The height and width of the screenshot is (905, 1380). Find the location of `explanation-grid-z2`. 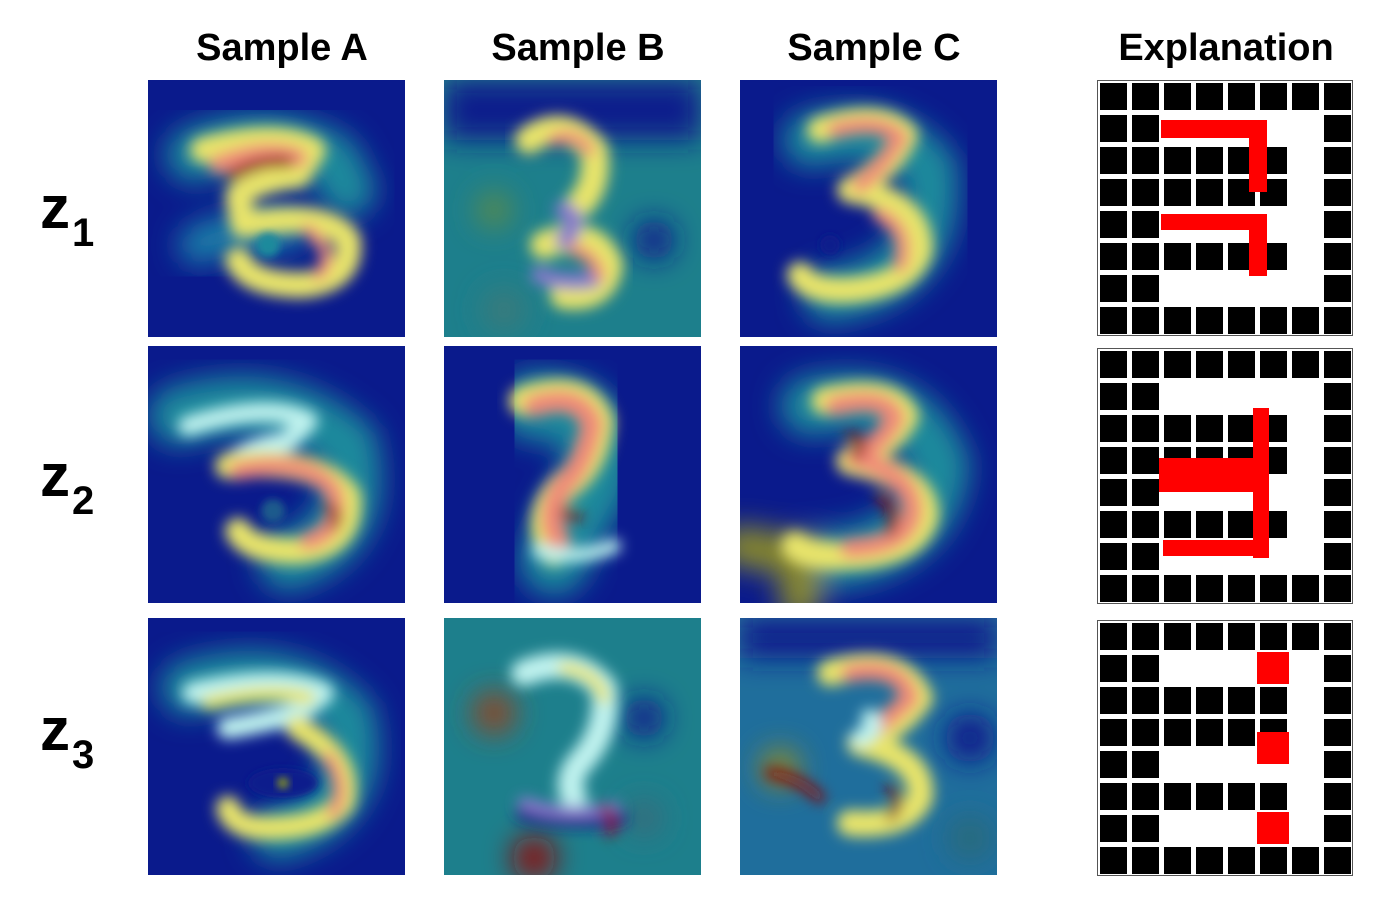

explanation-grid-z2 is located at coordinates (1225, 476).